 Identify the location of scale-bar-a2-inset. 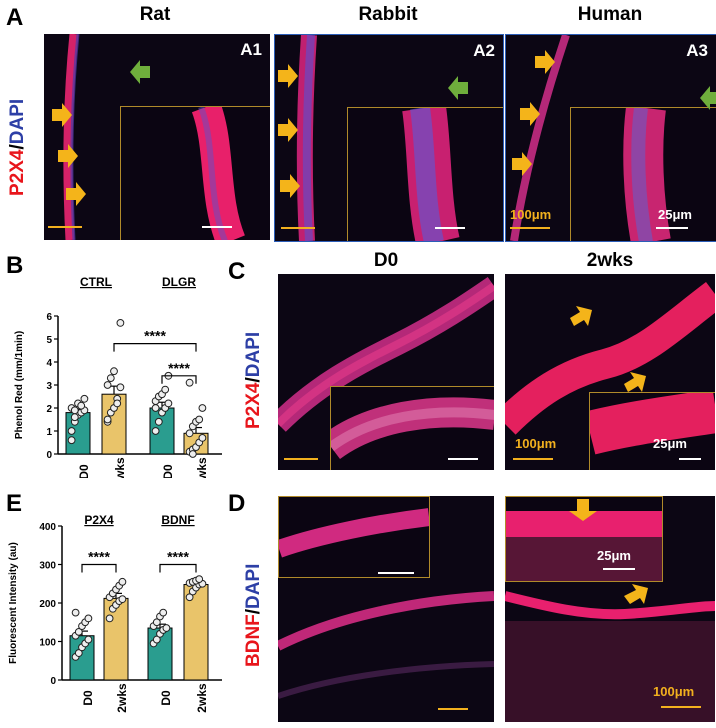
(450, 228).